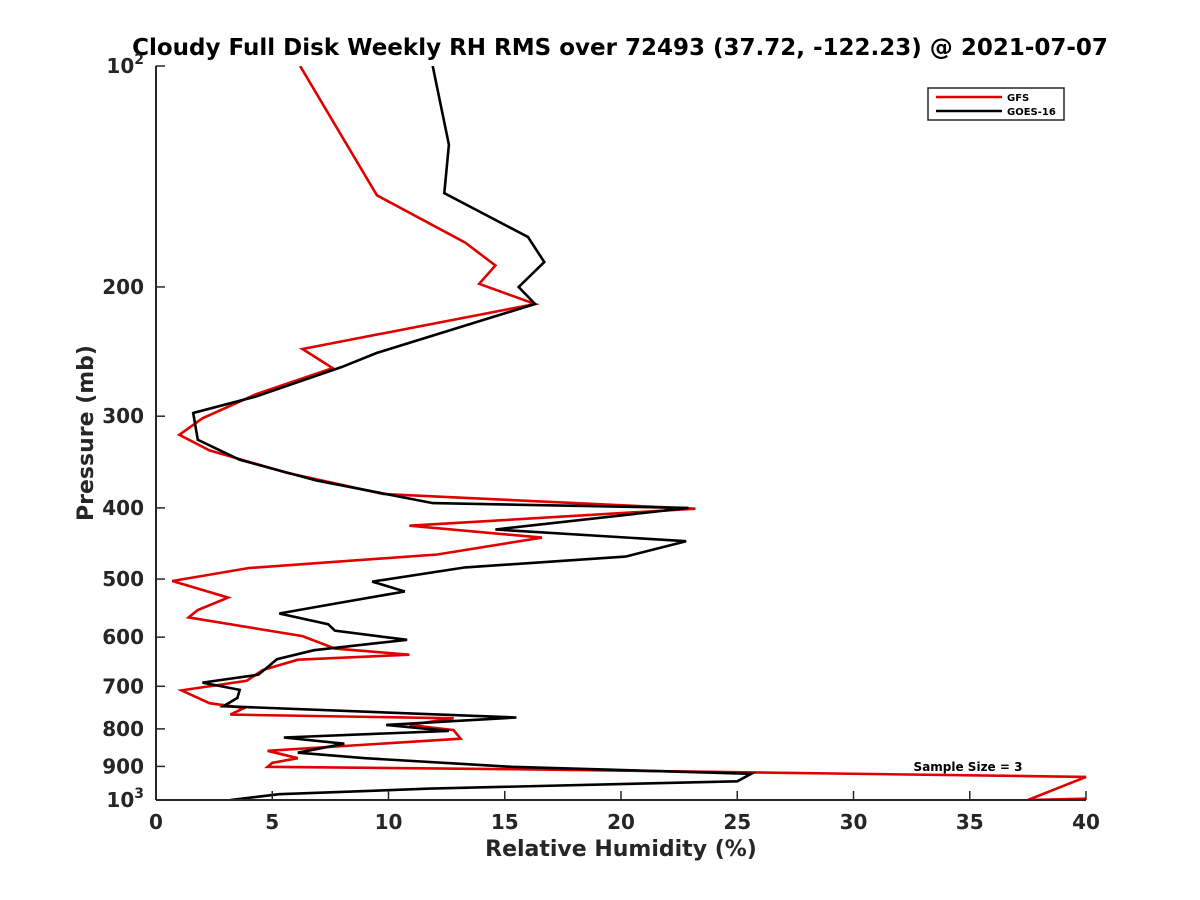  What do you see at coordinates (156, 822) in the screenshot?
I see `x-tick-label: 0` at bounding box center [156, 822].